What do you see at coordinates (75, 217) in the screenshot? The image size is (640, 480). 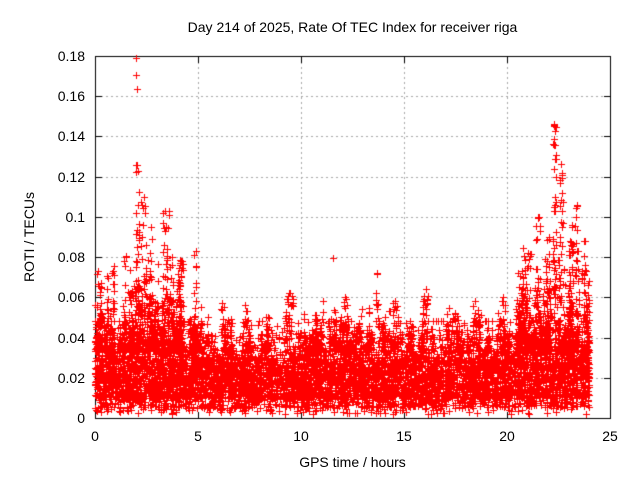 I see `y-tick-label: 0.1` at bounding box center [75, 217].